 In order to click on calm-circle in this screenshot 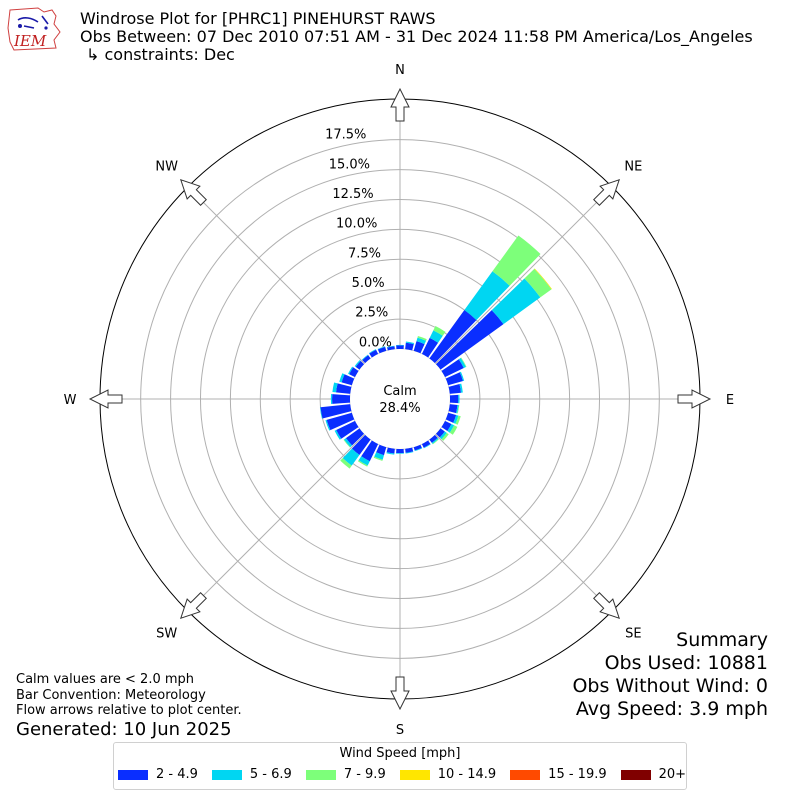, I will do `click(400, 399)`.